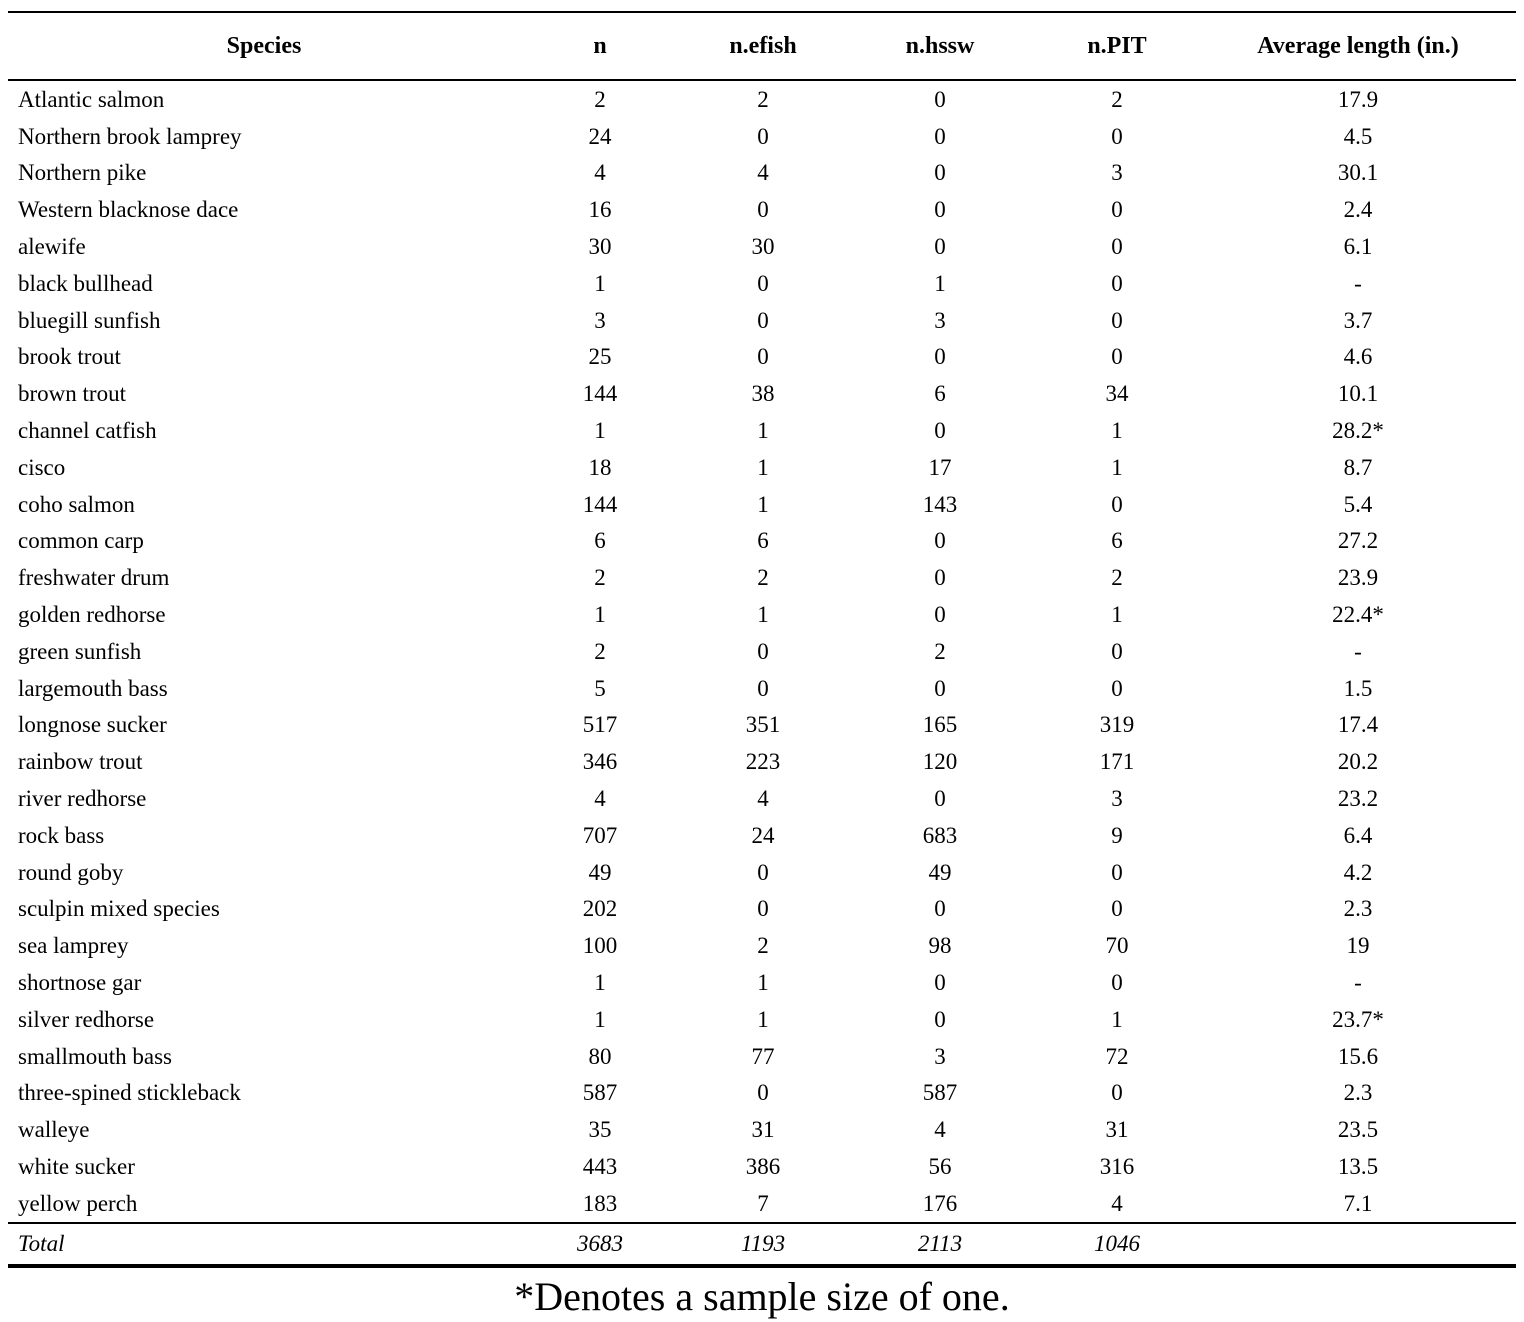 The image size is (1524, 1322). Describe the element at coordinates (129, 1093) in the screenshot. I see `species-cell: three-spined stickleback` at that location.